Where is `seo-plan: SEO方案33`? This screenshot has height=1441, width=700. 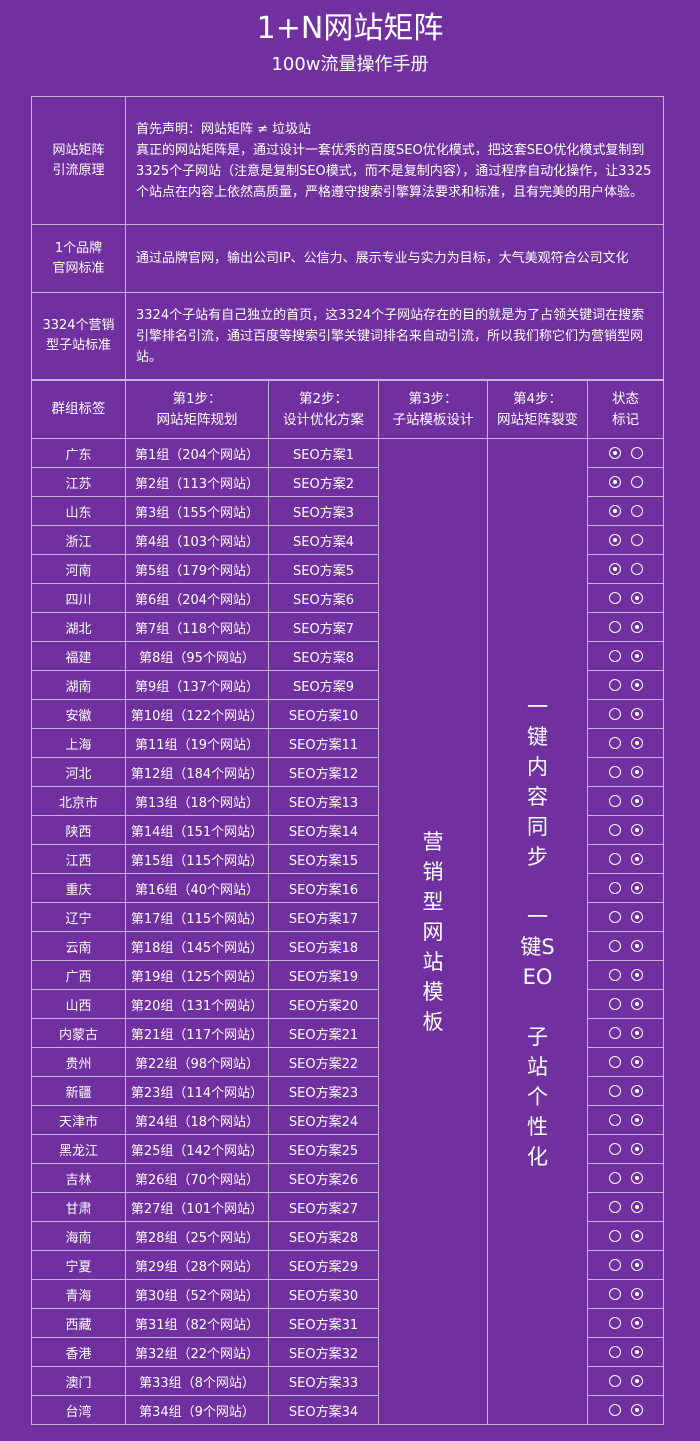 seo-plan: SEO方案33 is located at coordinates (323, 1381).